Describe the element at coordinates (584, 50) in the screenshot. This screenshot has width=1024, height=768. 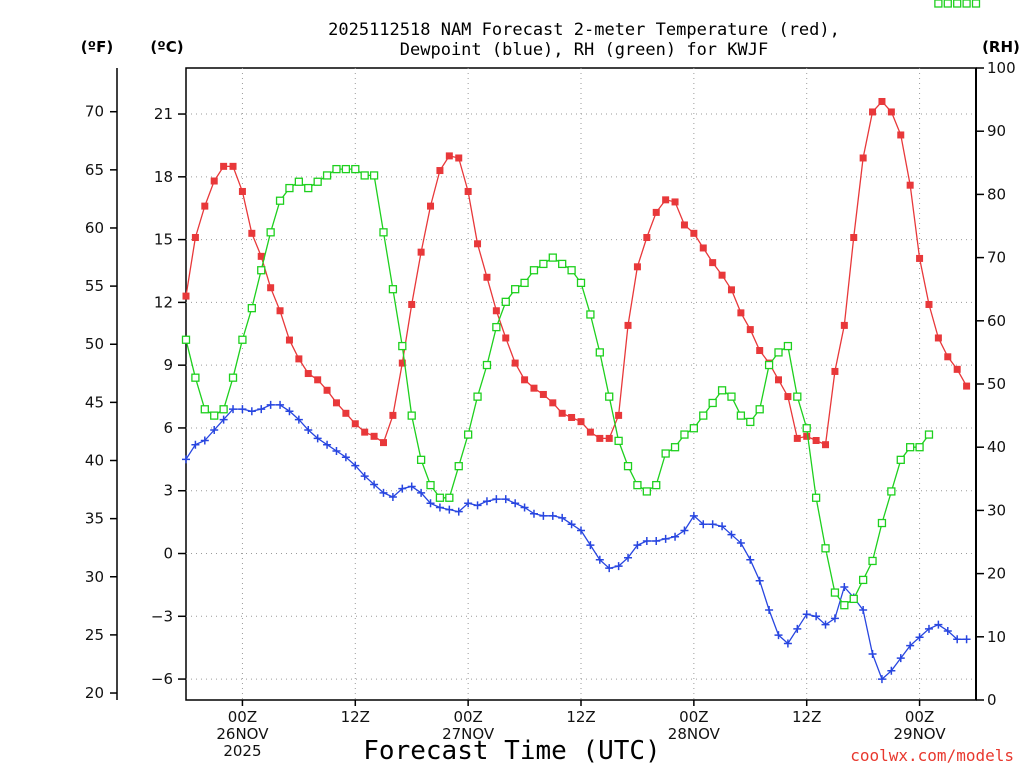
I see `chart-title-line-2: Dewpoint (blue), RH (green) for KWJF` at that location.